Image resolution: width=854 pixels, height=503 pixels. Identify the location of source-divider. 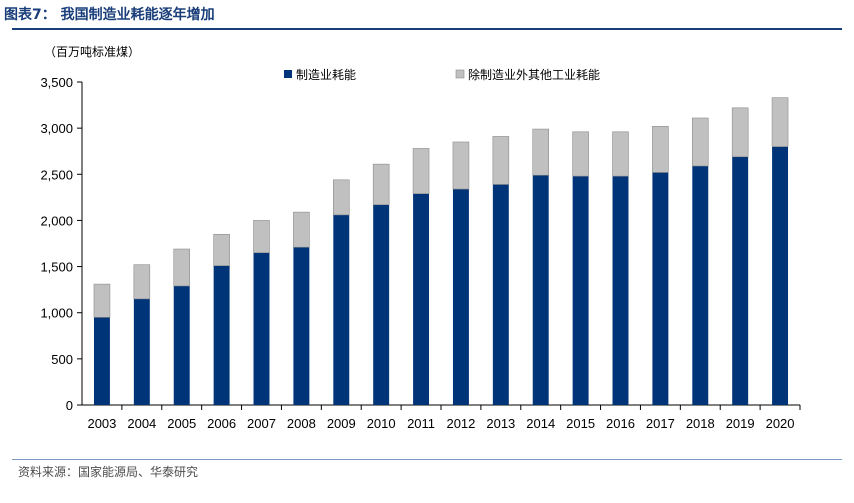
(427, 459).